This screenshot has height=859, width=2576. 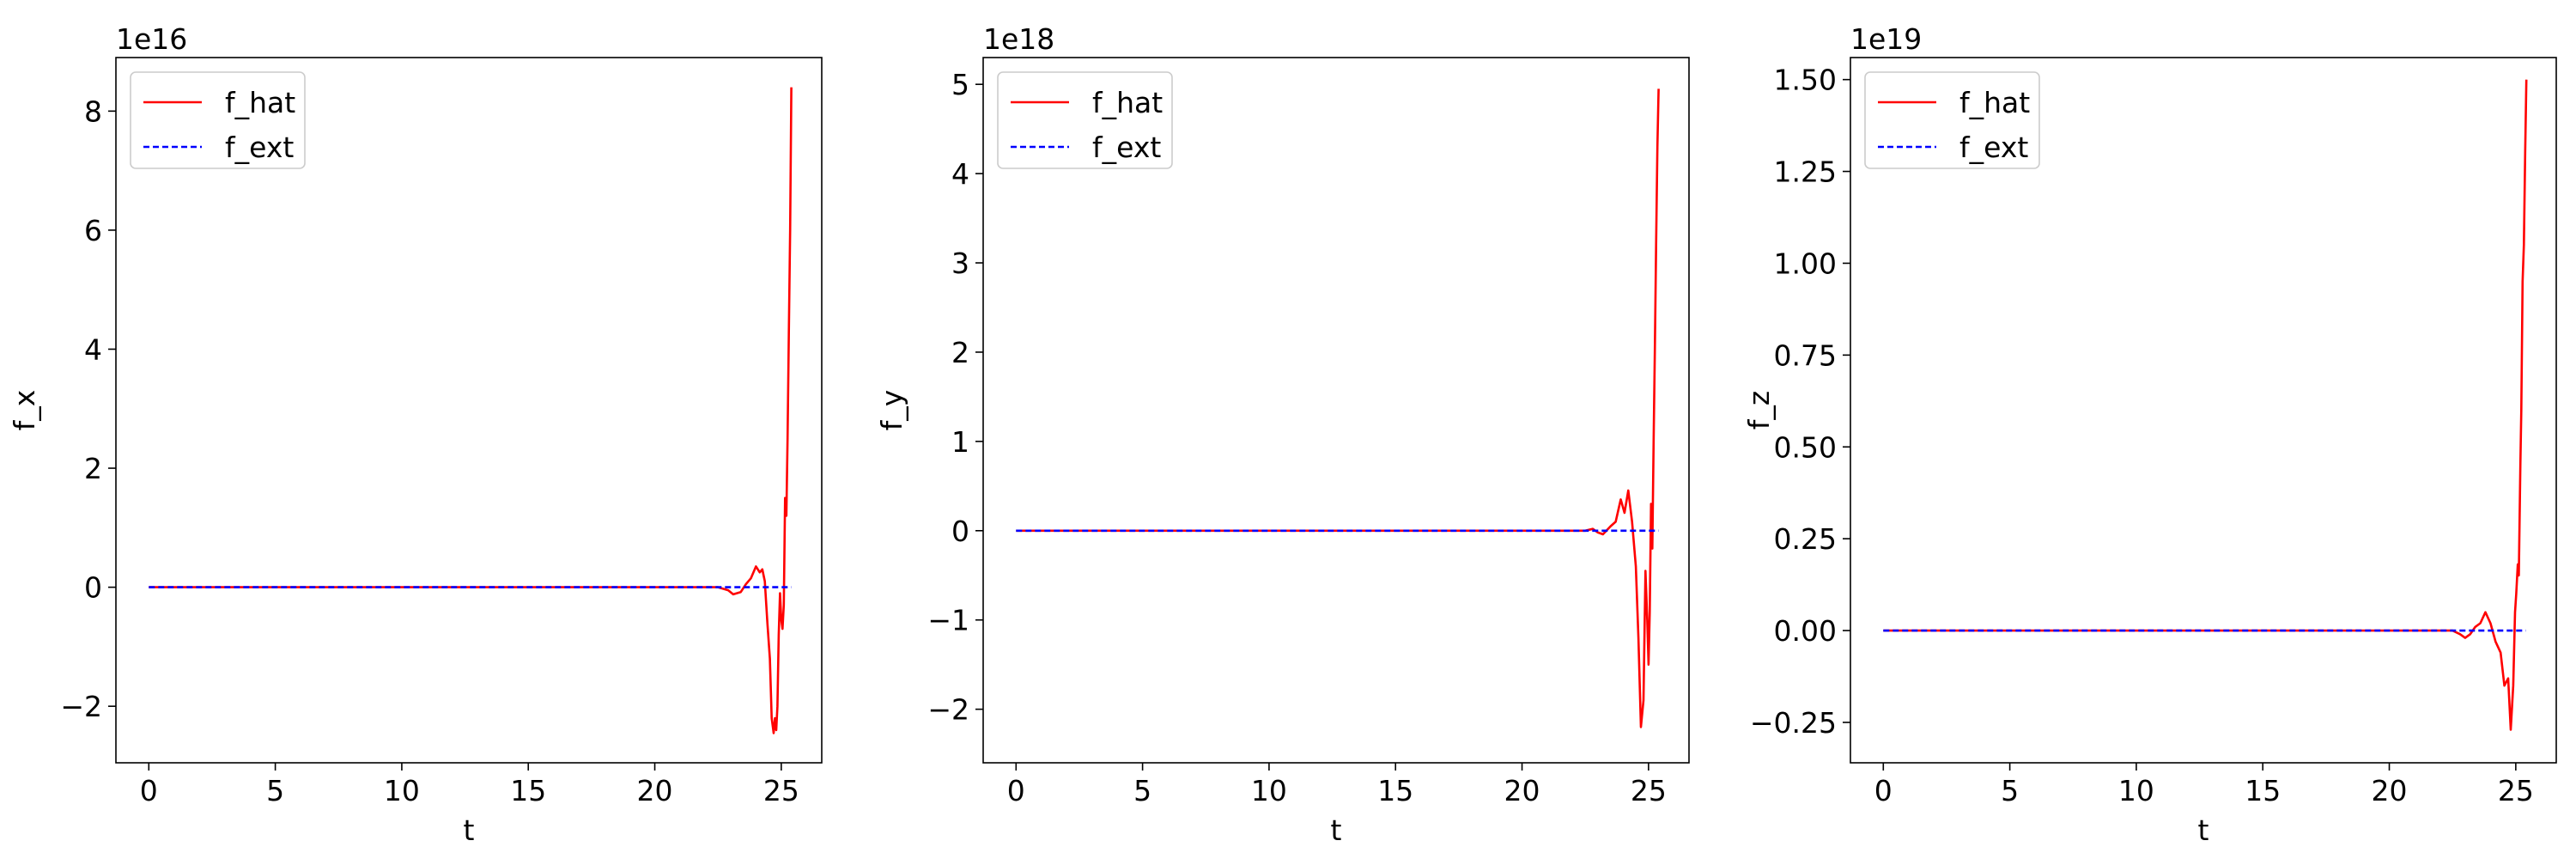 I want to click on y-tick-label: 1.25, so click(x=1806, y=172).